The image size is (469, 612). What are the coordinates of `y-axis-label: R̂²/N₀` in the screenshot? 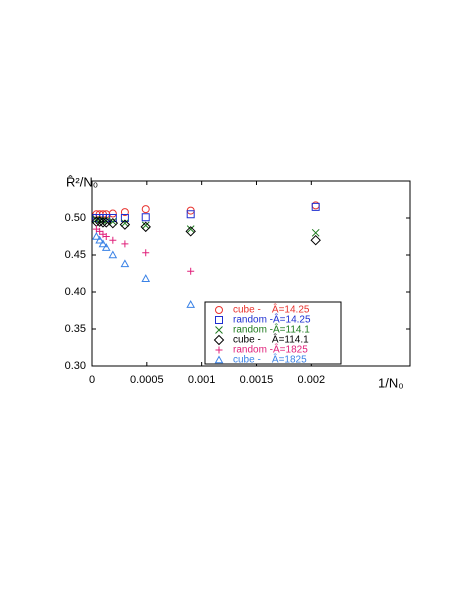 It's located at (82, 181).